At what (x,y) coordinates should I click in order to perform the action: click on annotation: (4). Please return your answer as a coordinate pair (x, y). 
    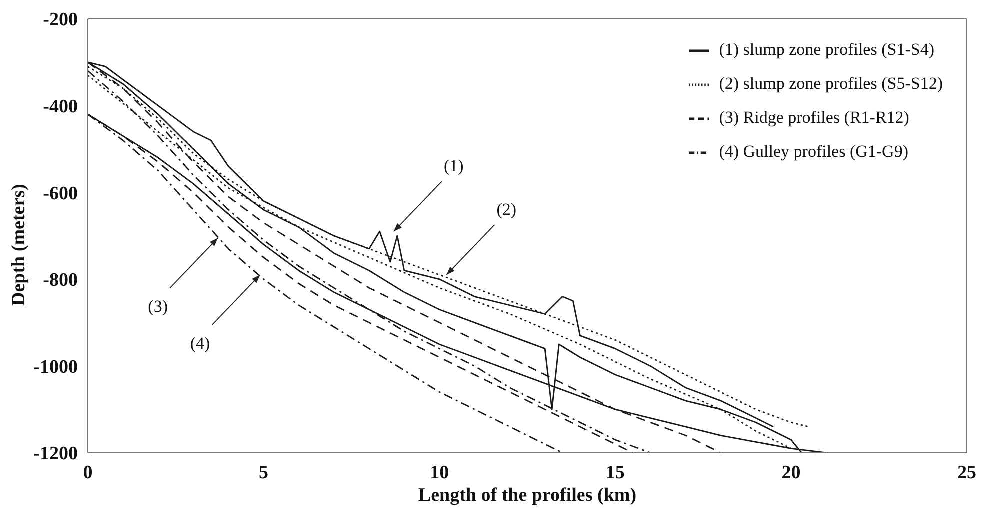
    Looking at the image, I should click on (200, 344).